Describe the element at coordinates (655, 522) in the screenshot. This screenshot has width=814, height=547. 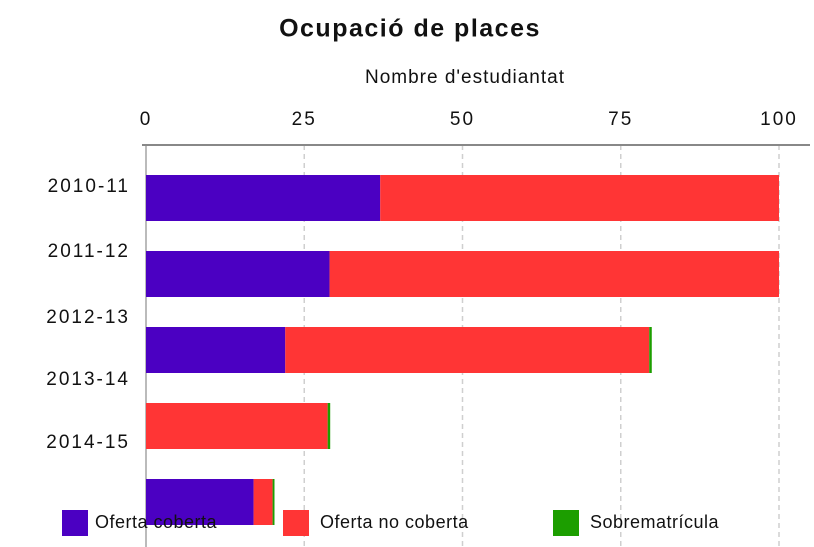
I see `legend-label: Sobrematrícula` at that location.